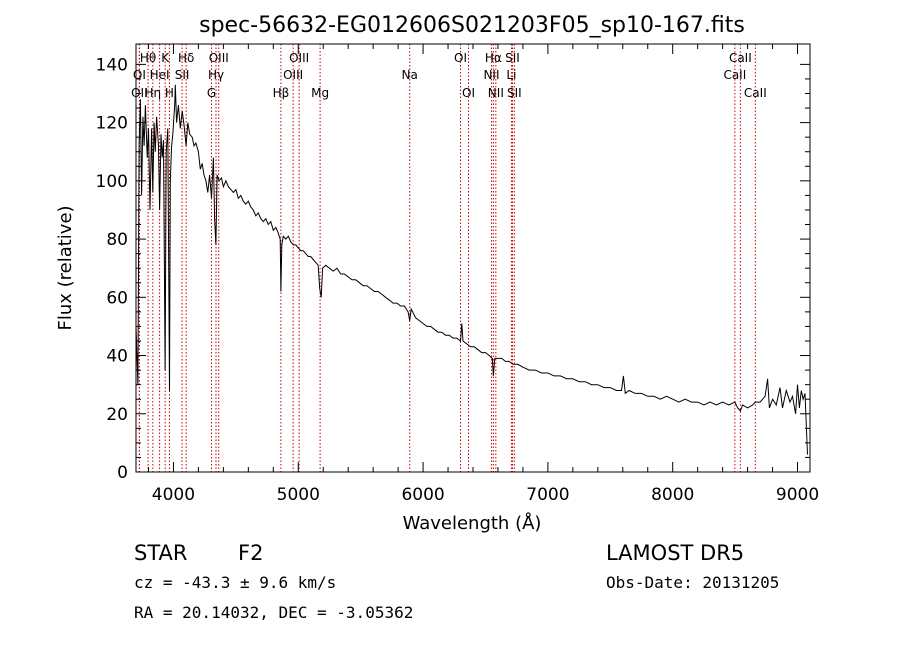 The height and width of the screenshot is (649, 900). What do you see at coordinates (547, 495) in the screenshot?
I see `x-tick-label: 7000` at bounding box center [547, 495].